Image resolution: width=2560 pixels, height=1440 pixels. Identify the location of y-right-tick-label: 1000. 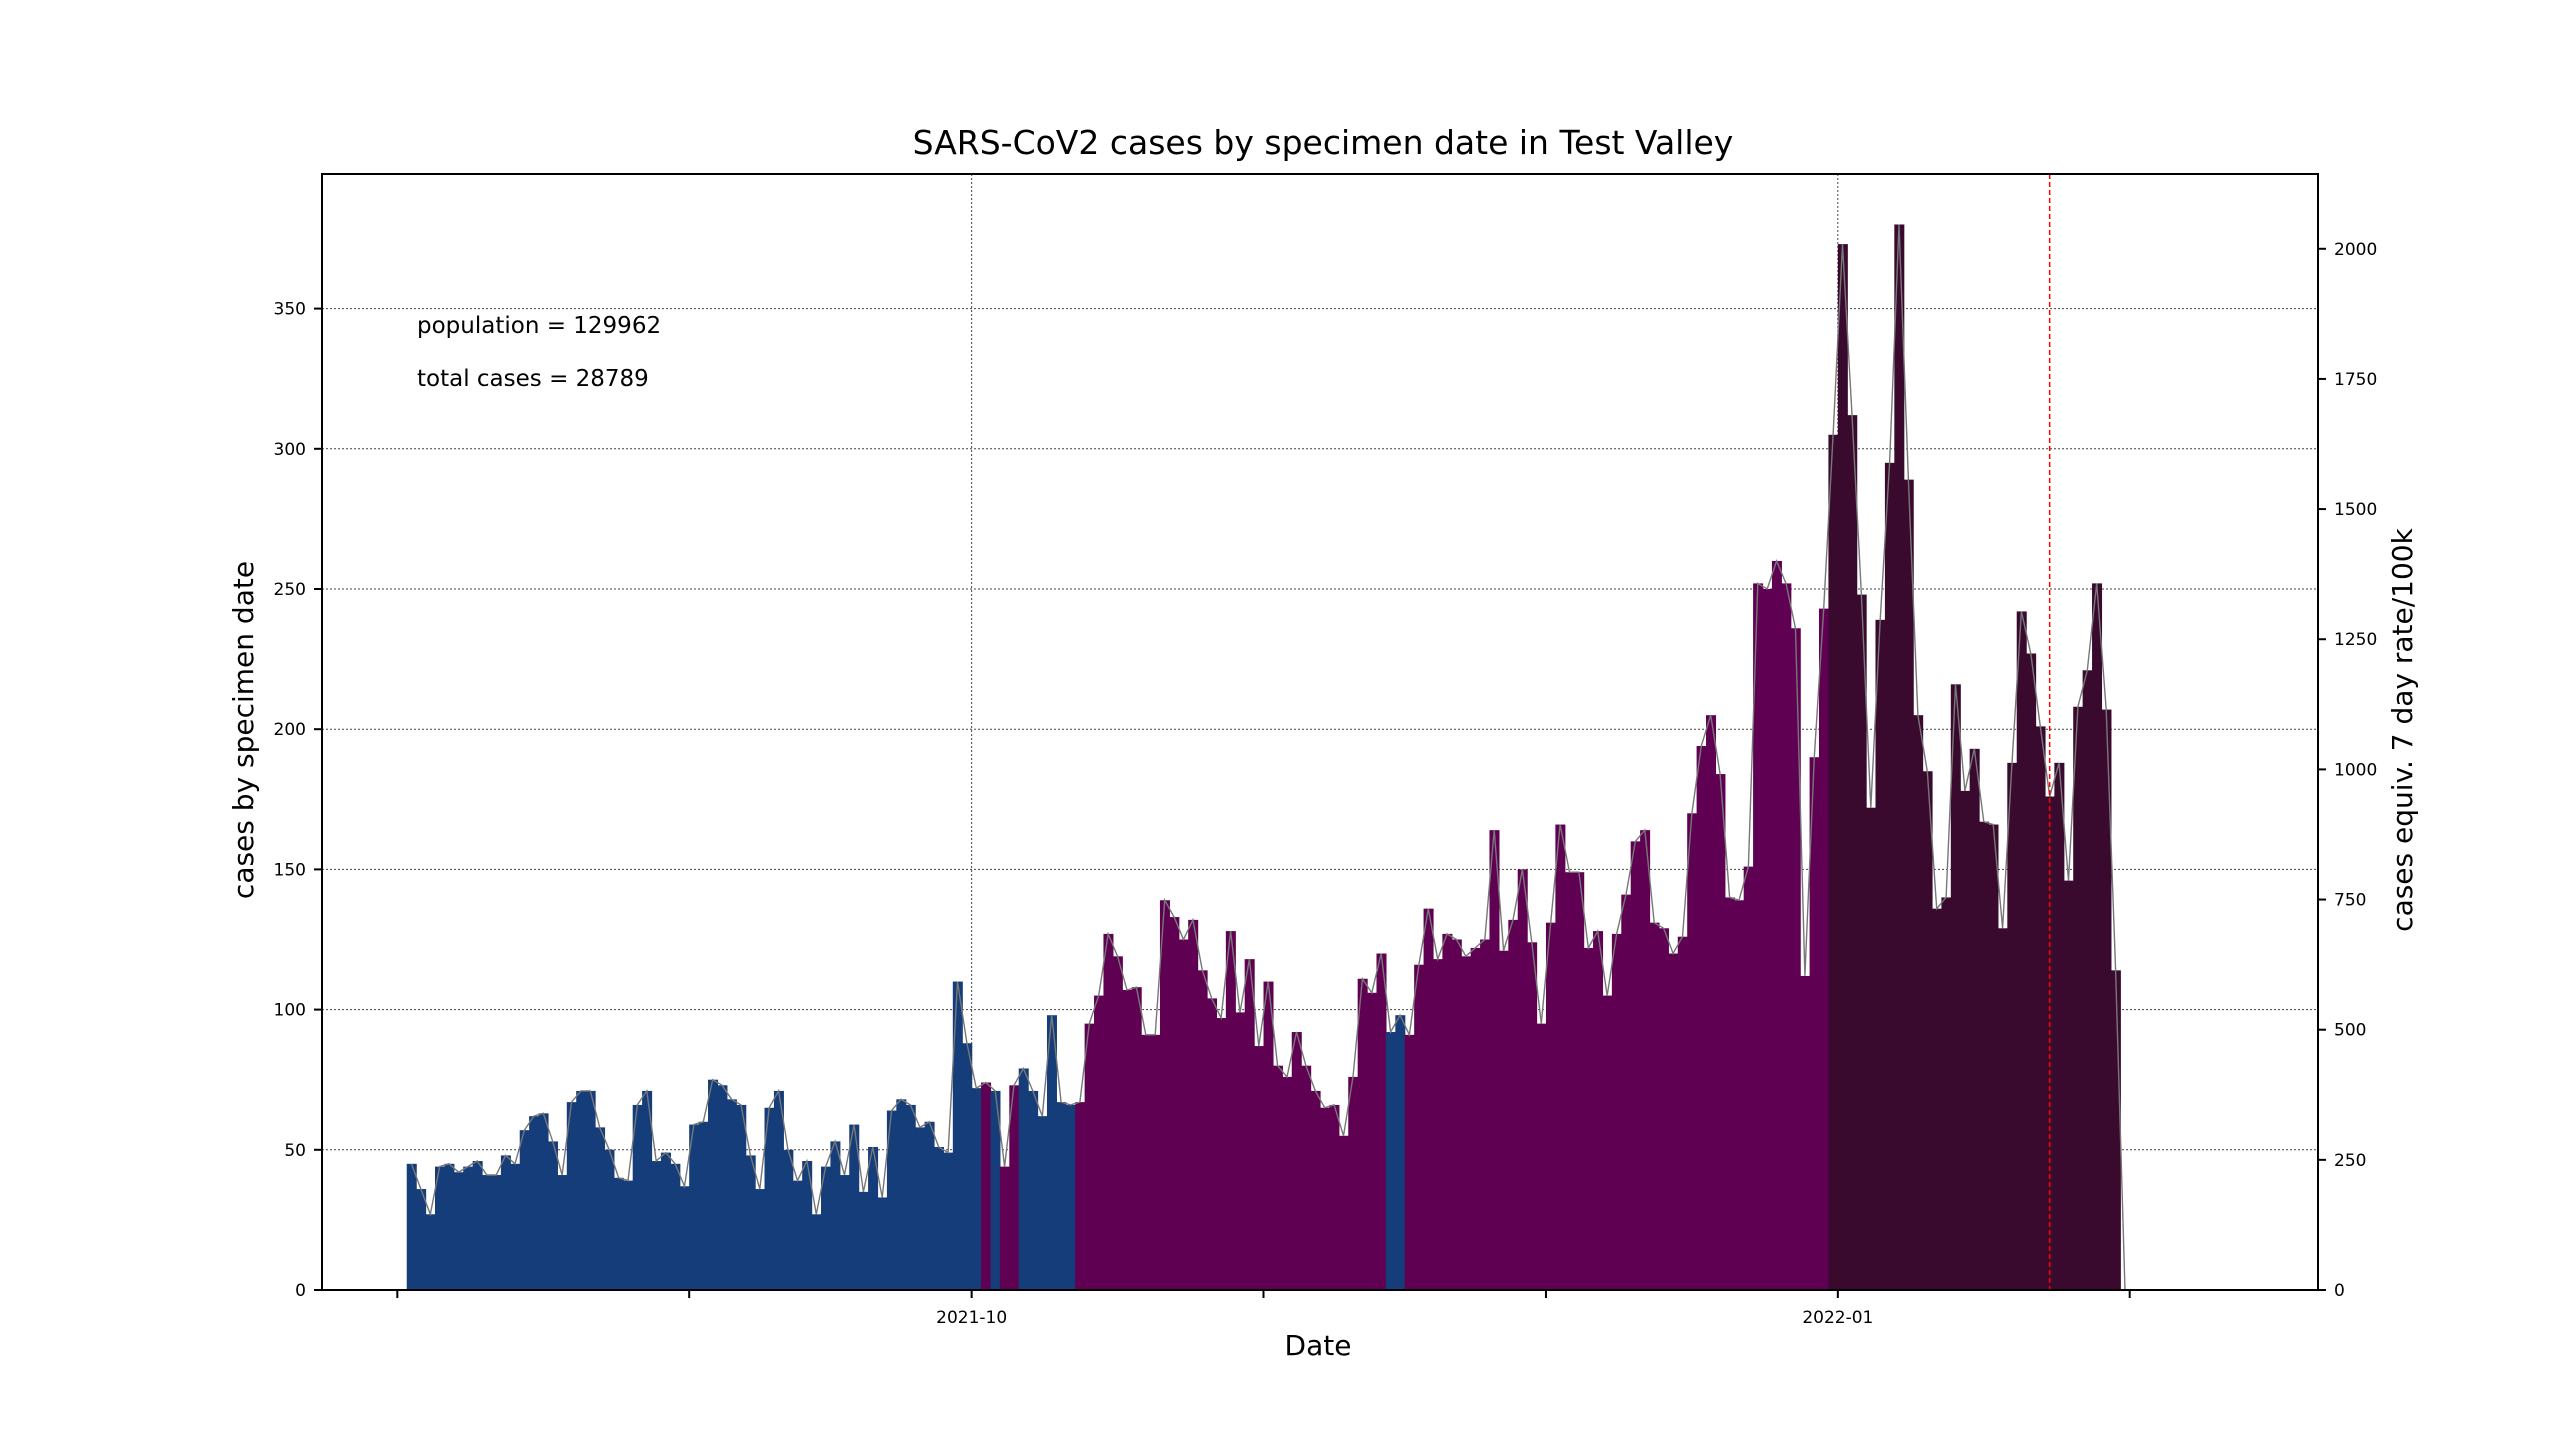
(2355, 770).